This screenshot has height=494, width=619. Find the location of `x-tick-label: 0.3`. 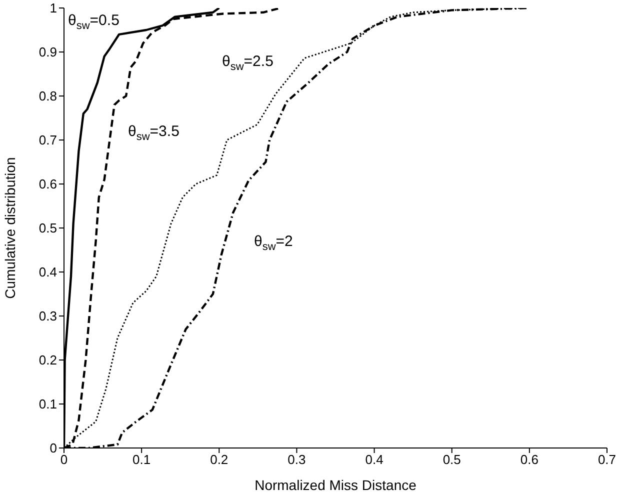

x-tick-label: 0.3 is located at coordinates (297, 460).